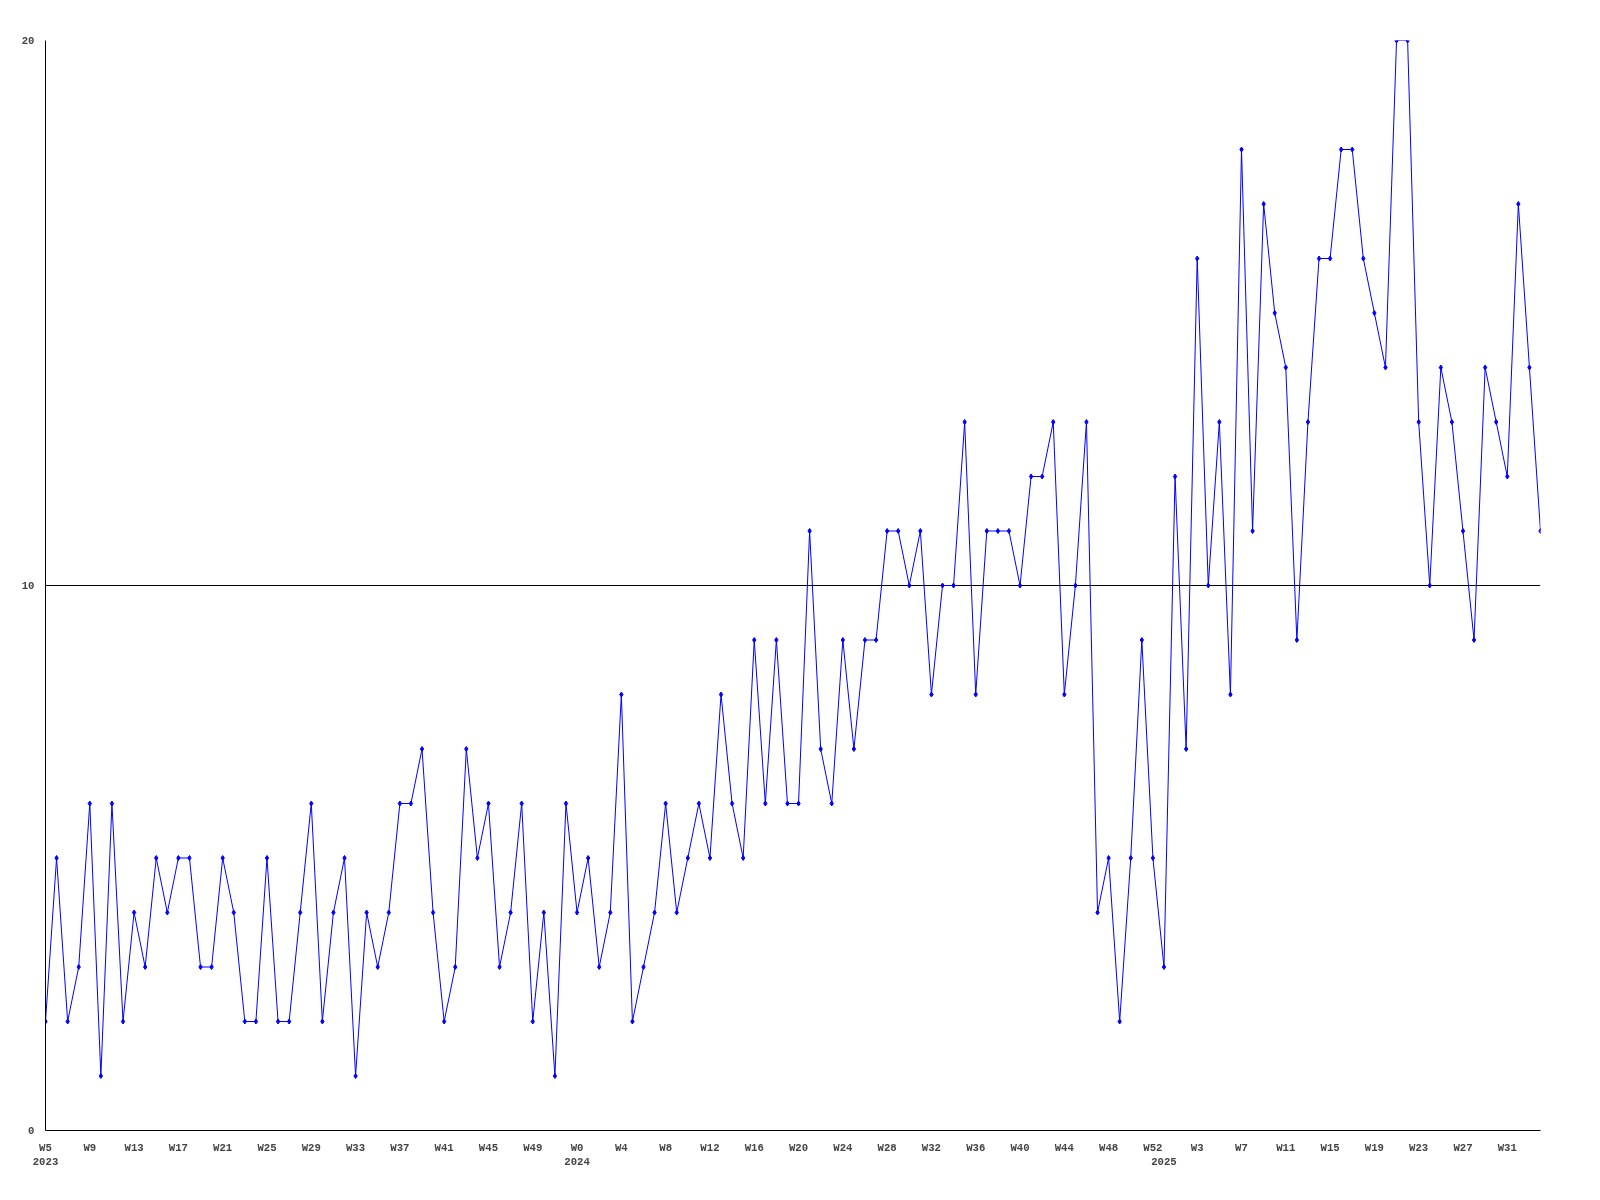 The height and width of the screenshot is (1200, 1600). I want to click on x-tick-label: W0 2024, so click(577, 1154).